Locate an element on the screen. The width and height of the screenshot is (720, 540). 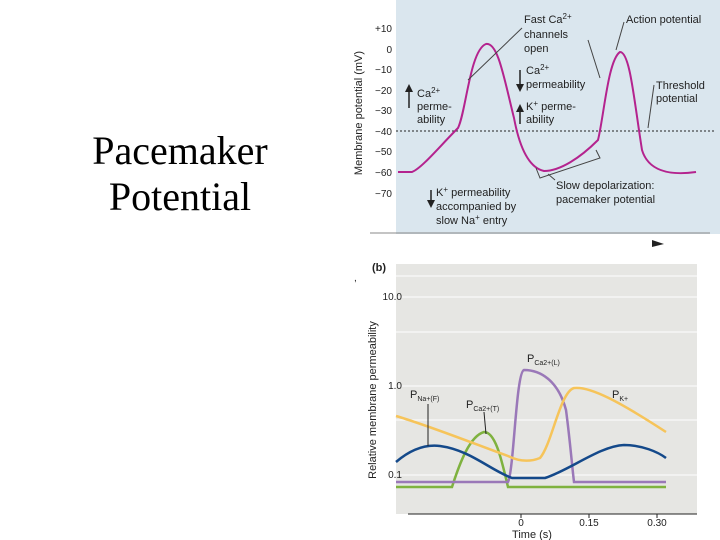
annotation-k-bottom-2: accompanied by is located at coordinates (476, 207).